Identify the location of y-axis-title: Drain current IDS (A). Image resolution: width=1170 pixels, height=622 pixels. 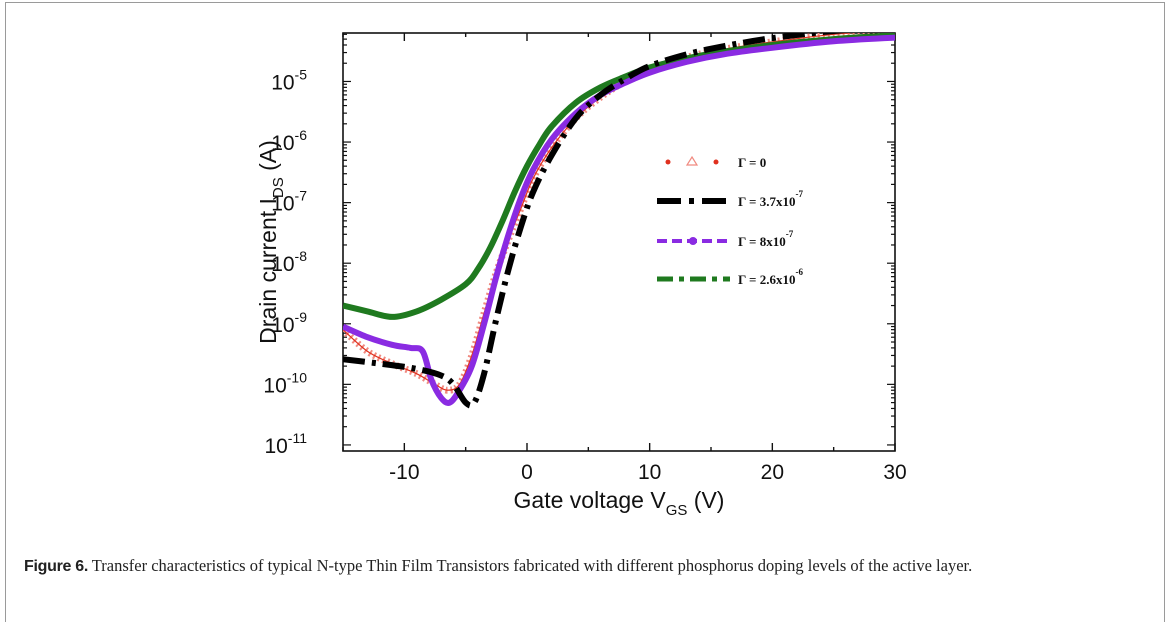
(271, 242).